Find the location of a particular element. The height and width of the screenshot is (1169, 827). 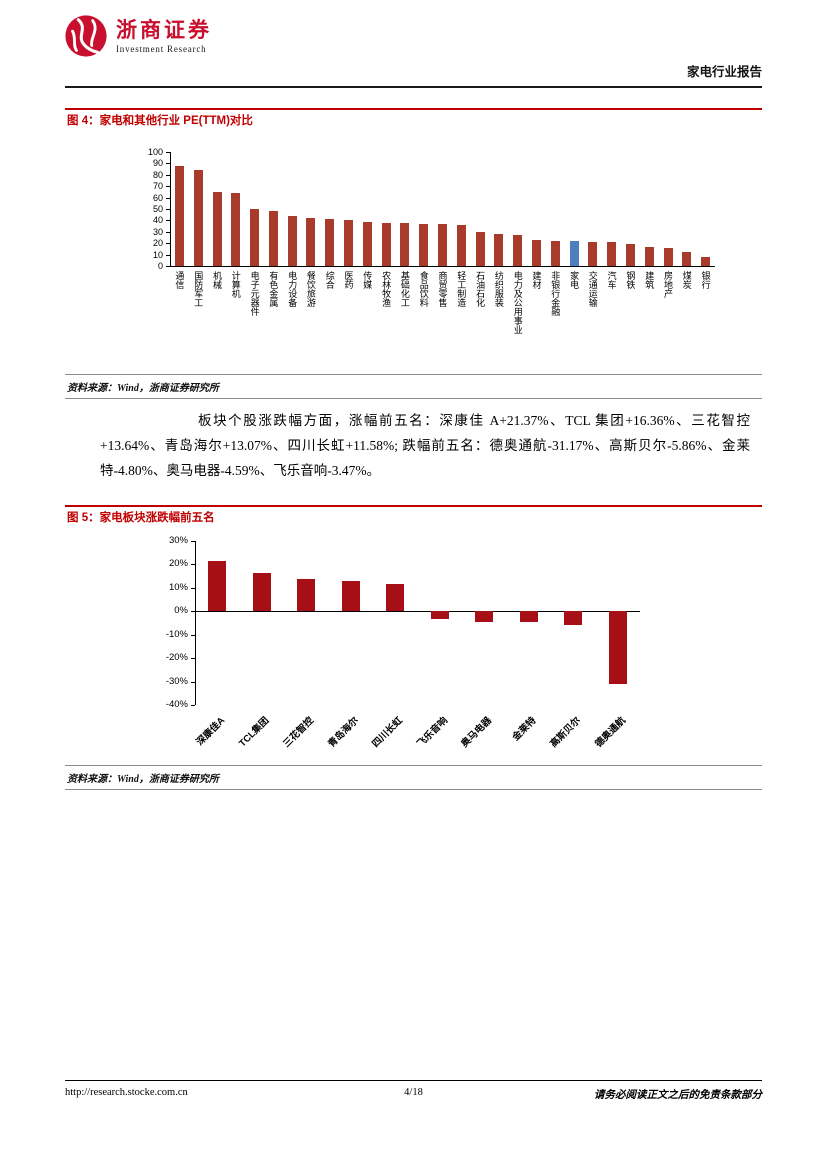

category-label: 计算机 is located at coordinates (235, 284).